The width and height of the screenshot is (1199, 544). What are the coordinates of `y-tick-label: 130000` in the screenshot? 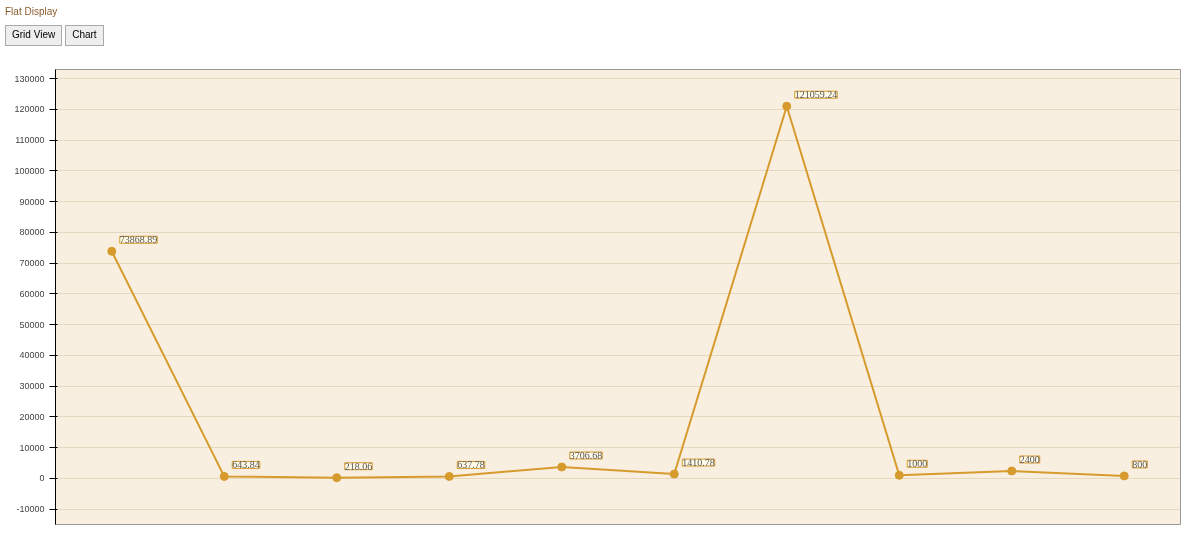 It's located at (29, 78).